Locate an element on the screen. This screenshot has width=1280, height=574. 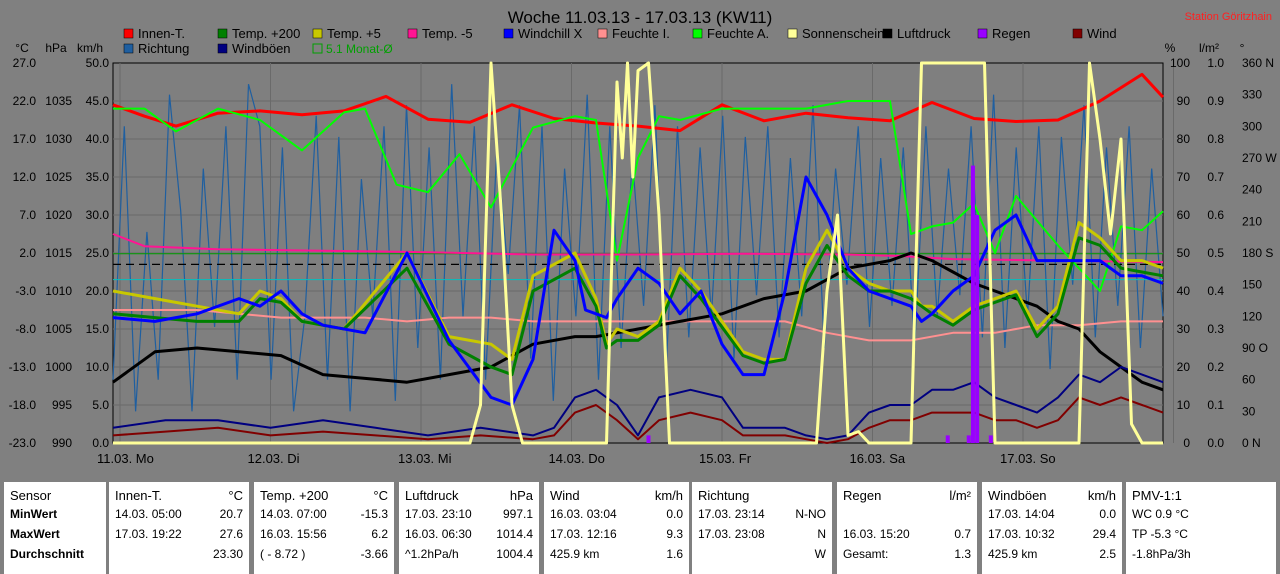
tick-label-hpa: 1005 is located at coordinates (58, 329).